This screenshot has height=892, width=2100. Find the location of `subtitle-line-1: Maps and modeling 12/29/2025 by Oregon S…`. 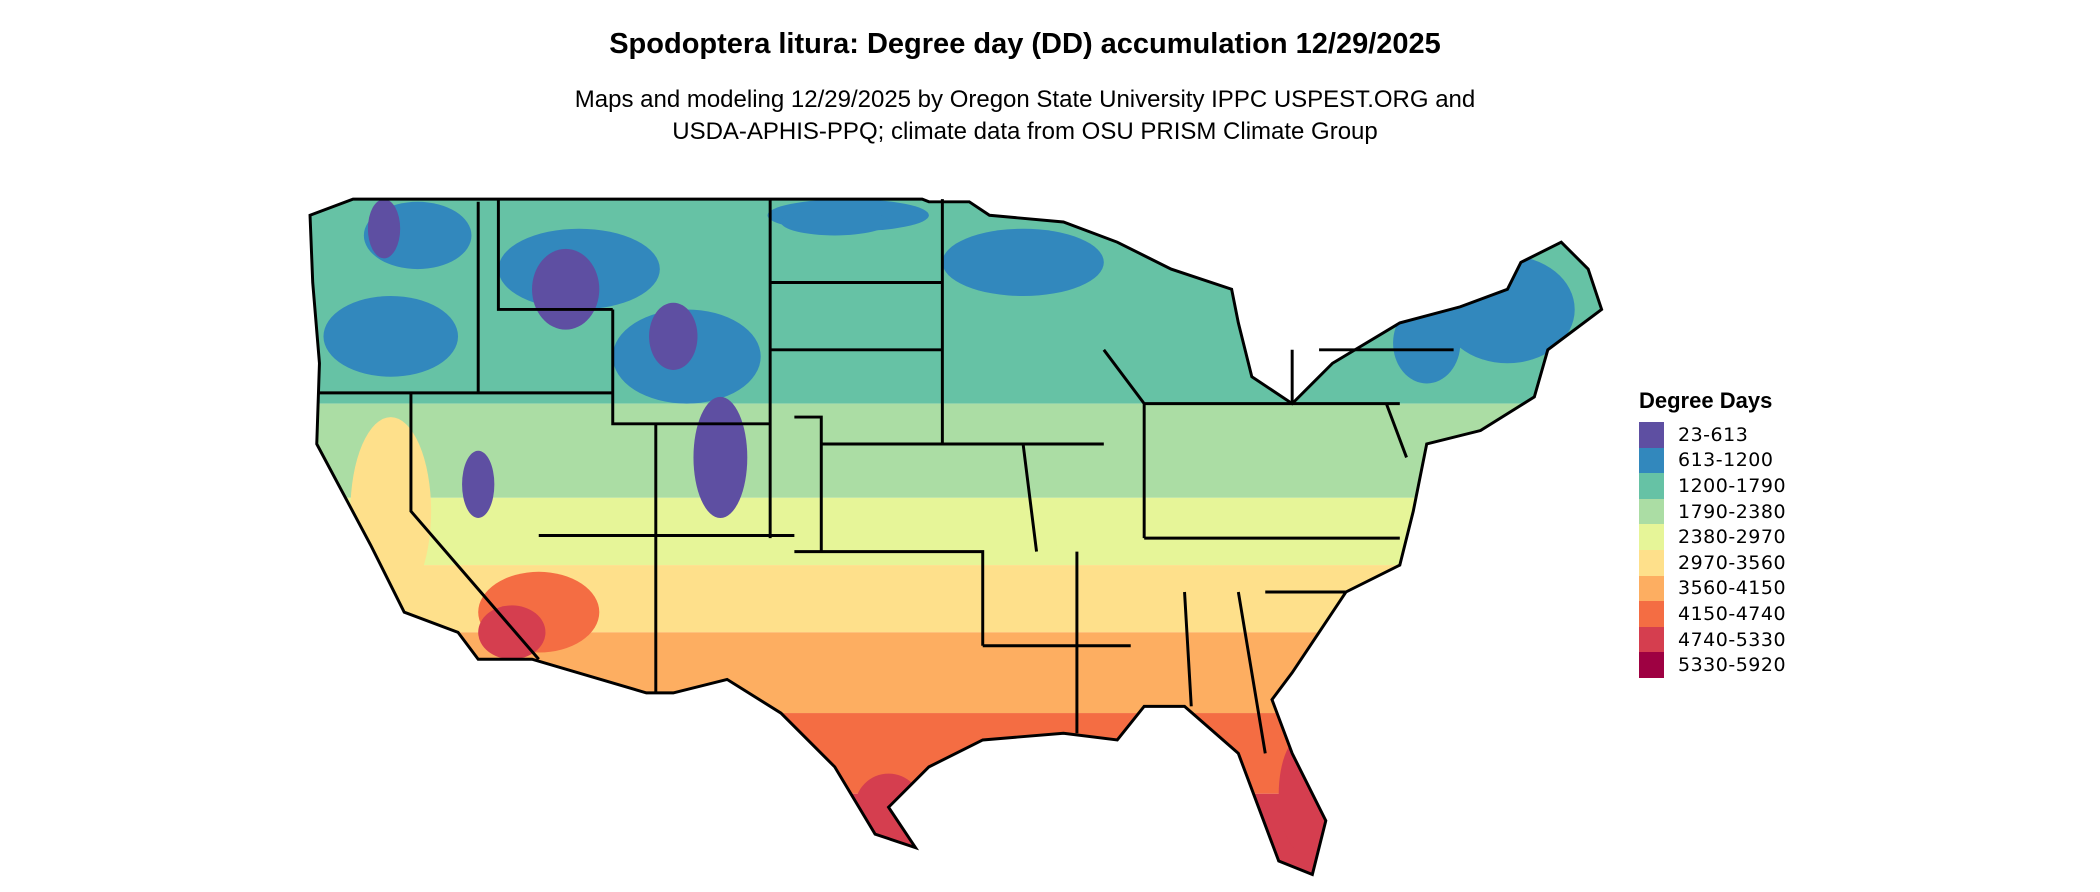

subtitle-line-1: Maps and modeling 12/29/2025 by Oregon S… is located at coordinates (1025, 99).